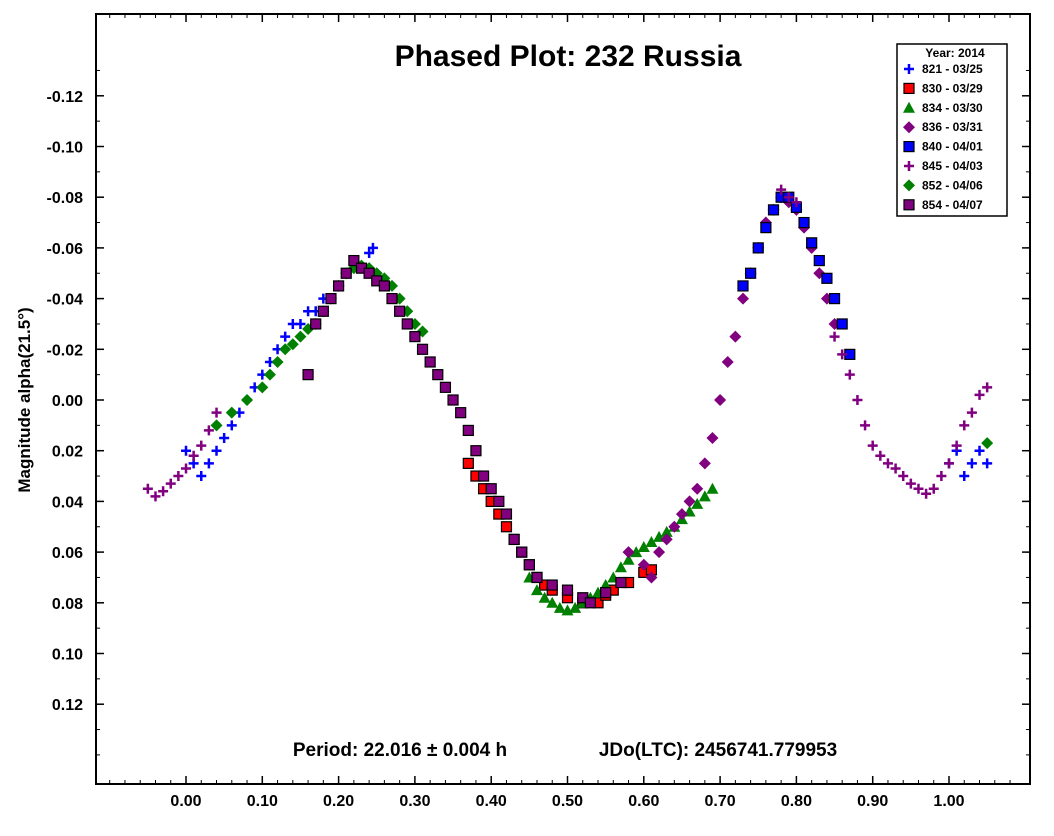  Describe the element at coordinates (952, 166) in the screenshot. I see `legend-label: 845 - 04/03` at that location.